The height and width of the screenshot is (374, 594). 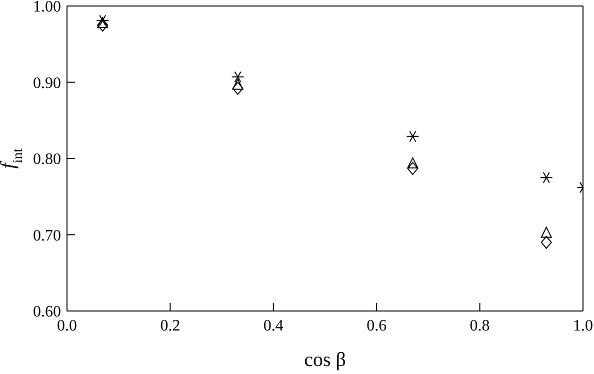 What do you see at coordinates (583, 325) in the screenshot?
I see `x-tick-label: 1.0` at bounding box center [583, 325].